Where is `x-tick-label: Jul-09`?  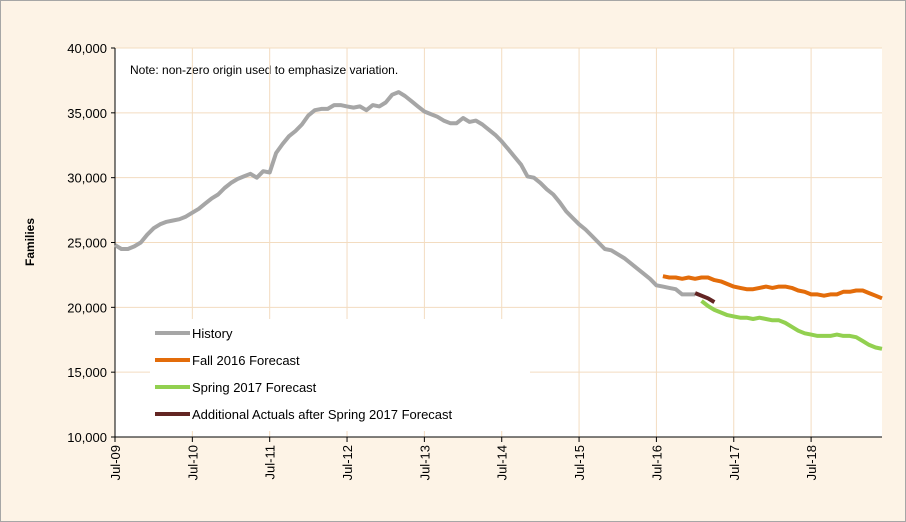 x-tick-label: Jul-09 is located at coordinates (115, 462).